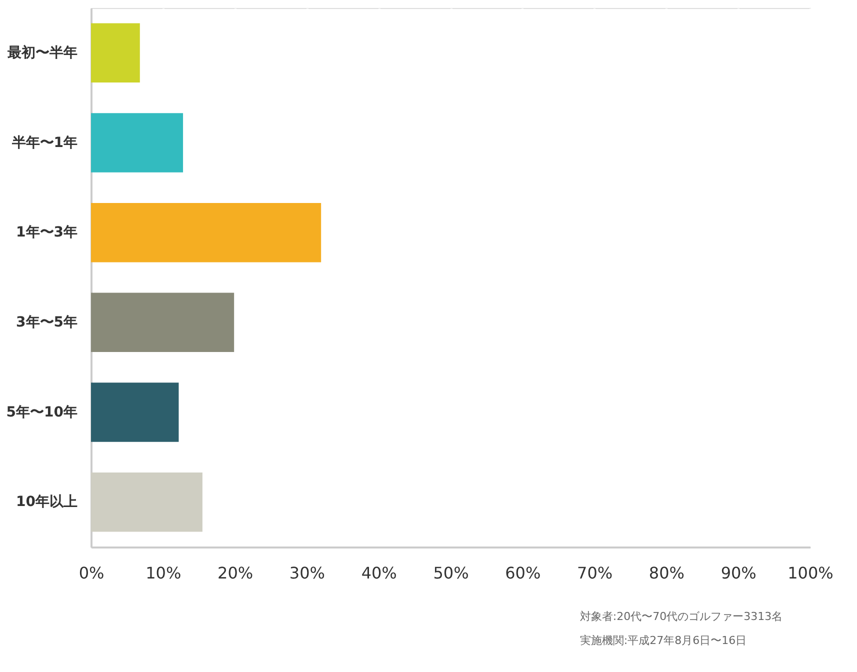 This screenshot has width=857, height=672. I want to click on x-tick-label: 20%, so click(236, 573).